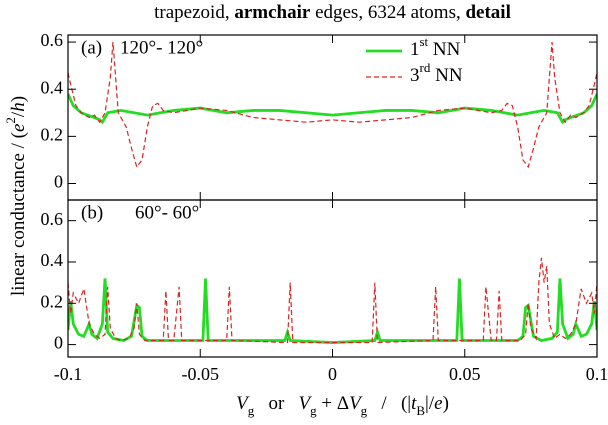 This screenshot has height=425, width=608. What do you see at coordinates (332, 374) in the screenshot?
I see `x-tick-label: 0` at bounding box center [332, 374].